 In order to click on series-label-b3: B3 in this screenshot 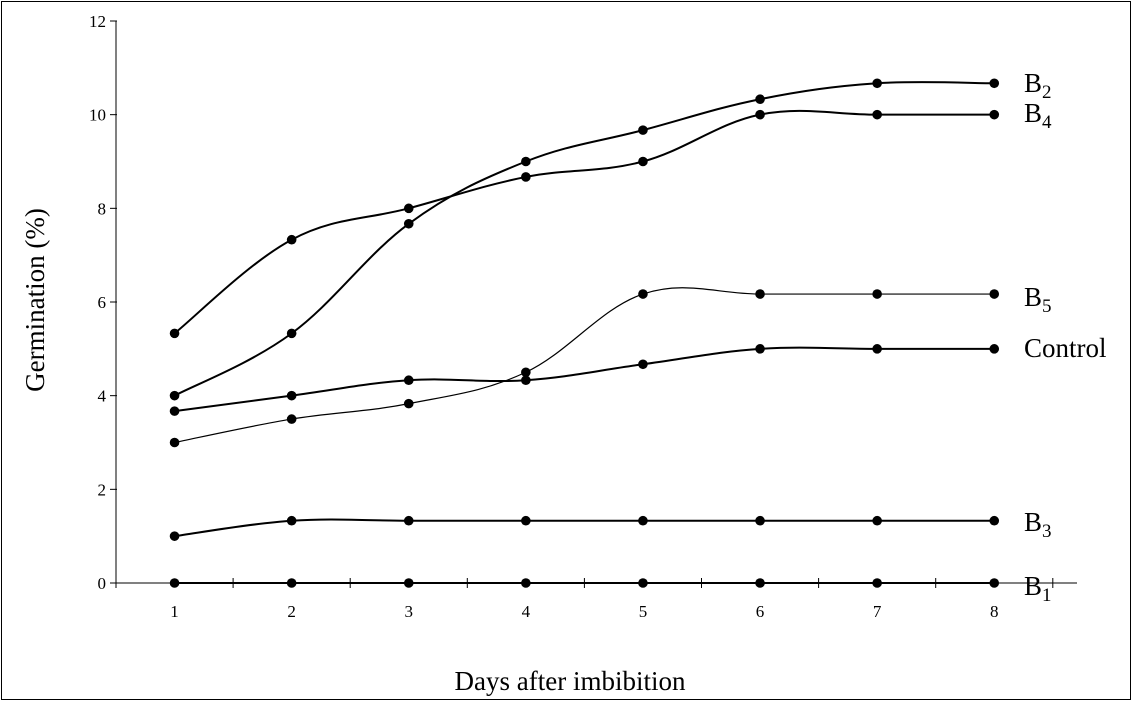, I will do `click(1038, 524)`.